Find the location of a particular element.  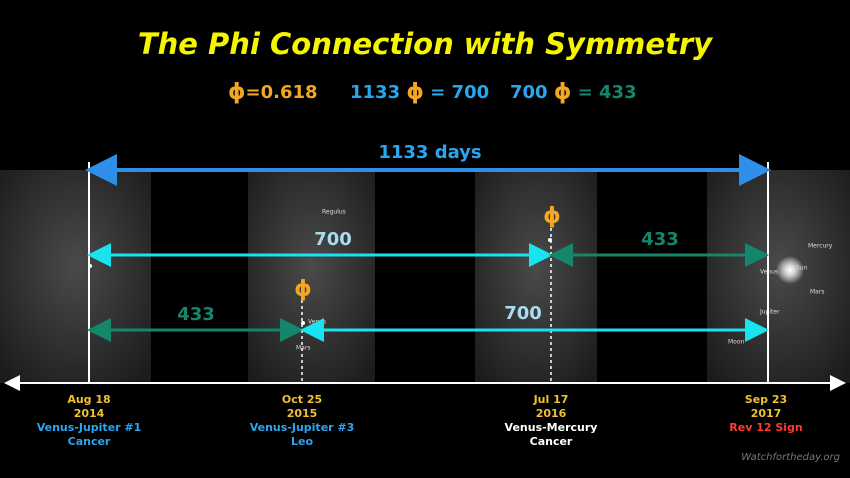

event-year: 2015 is located at coordinates (302, 413).